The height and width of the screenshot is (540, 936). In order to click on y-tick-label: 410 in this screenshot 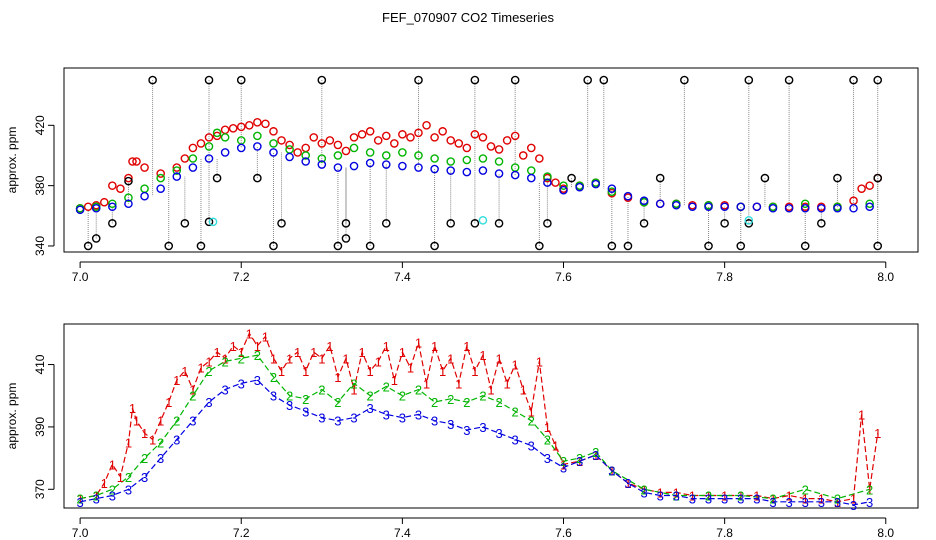, I will do `click(40, 364)`.